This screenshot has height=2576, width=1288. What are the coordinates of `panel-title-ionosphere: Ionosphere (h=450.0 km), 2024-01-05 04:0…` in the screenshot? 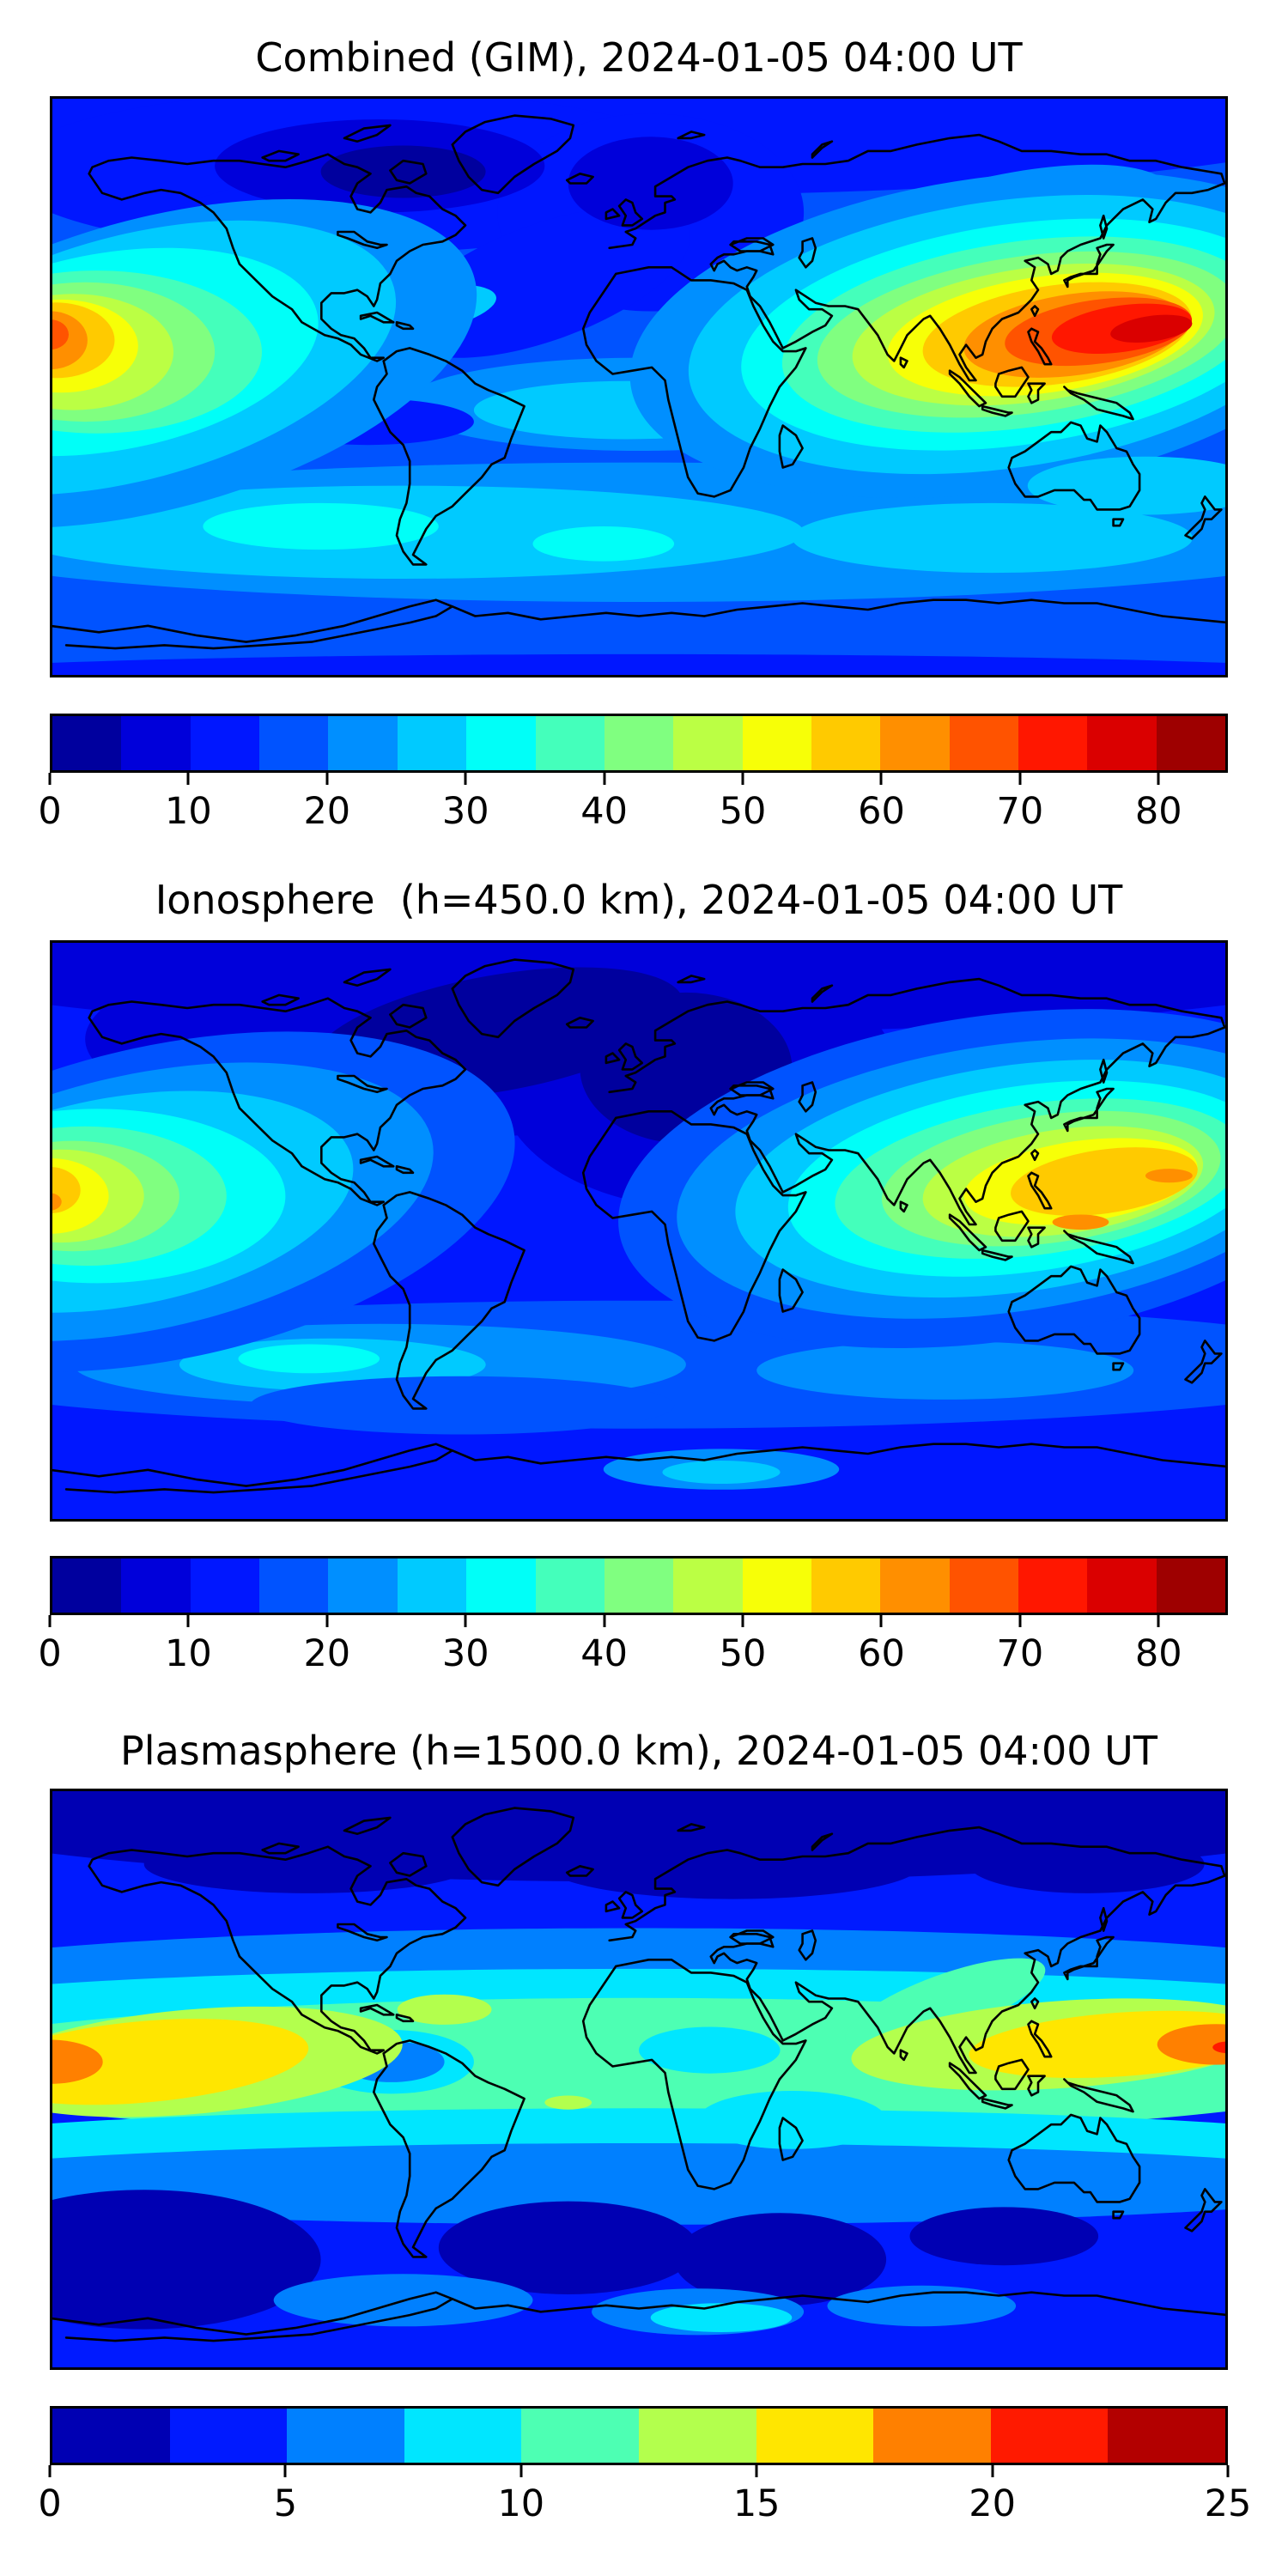 It's located at (639, 900).